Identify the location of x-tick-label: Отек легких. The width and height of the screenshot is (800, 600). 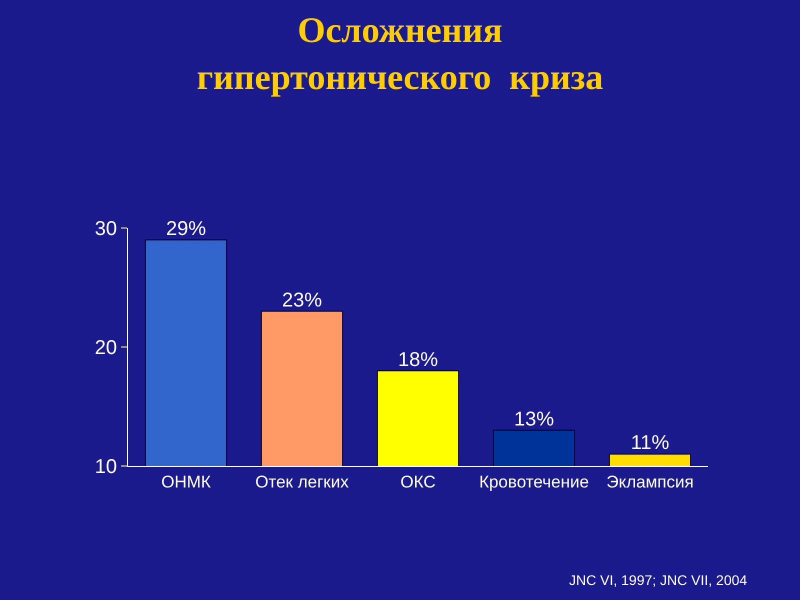
(302, 482).